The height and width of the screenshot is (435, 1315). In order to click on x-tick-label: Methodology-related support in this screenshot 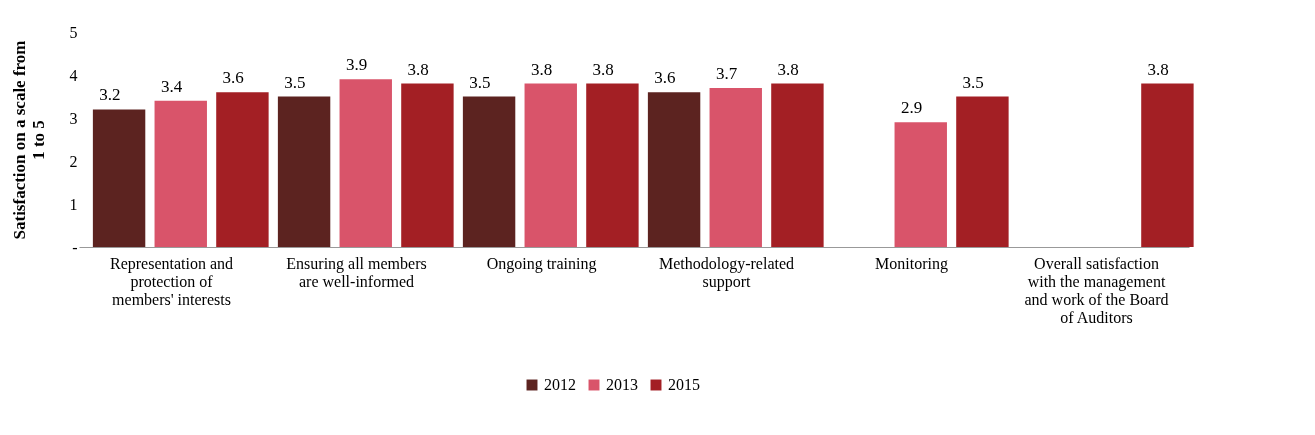, I will do `click(726, 272)`.